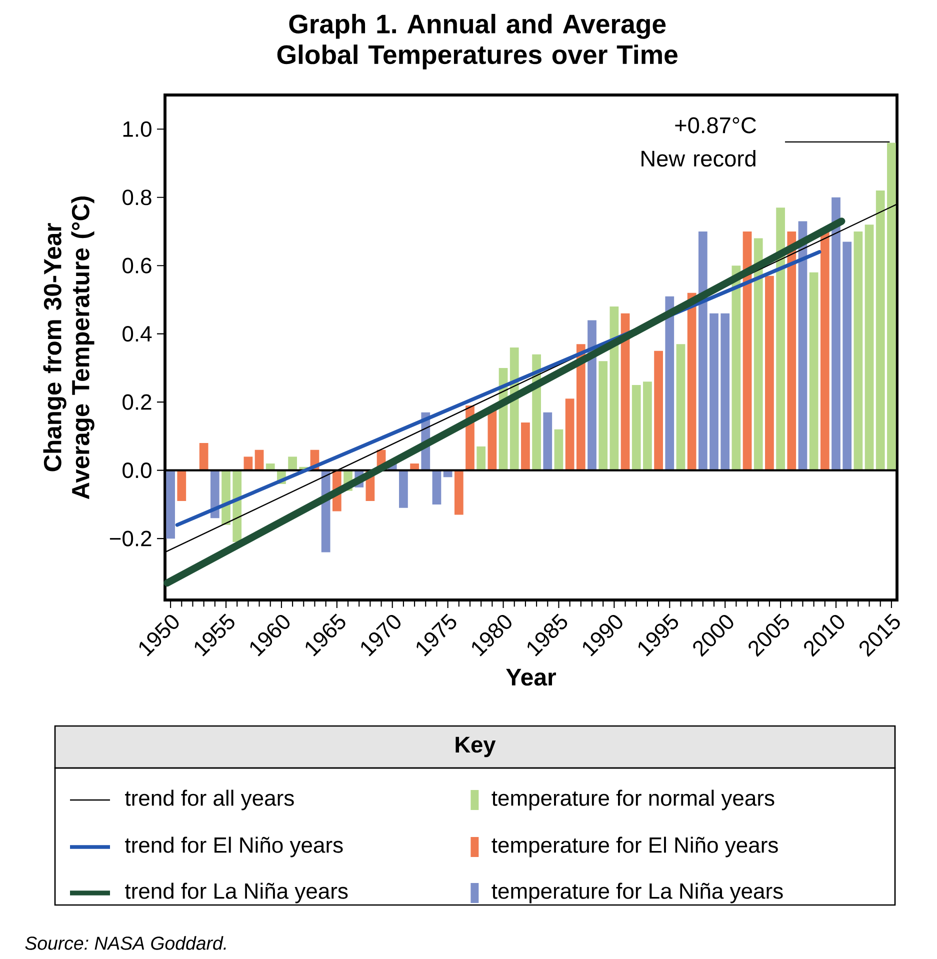  Describe the element at coordinates (635, 847) in the screenshot. I see `legend-label: temperature for El Niño years` at that location.